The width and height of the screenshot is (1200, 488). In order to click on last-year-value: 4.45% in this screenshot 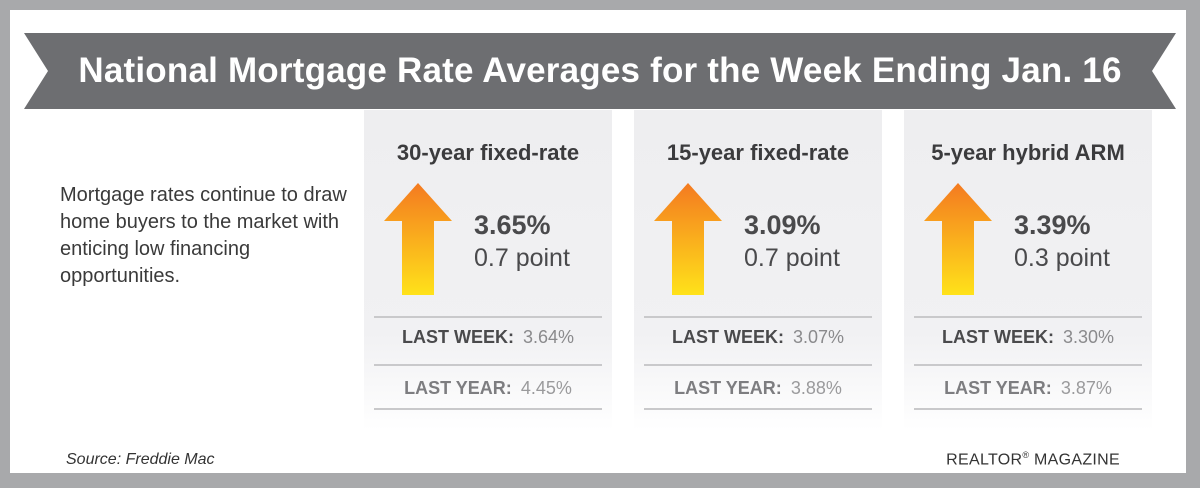, I will do `click(546, 388)`.